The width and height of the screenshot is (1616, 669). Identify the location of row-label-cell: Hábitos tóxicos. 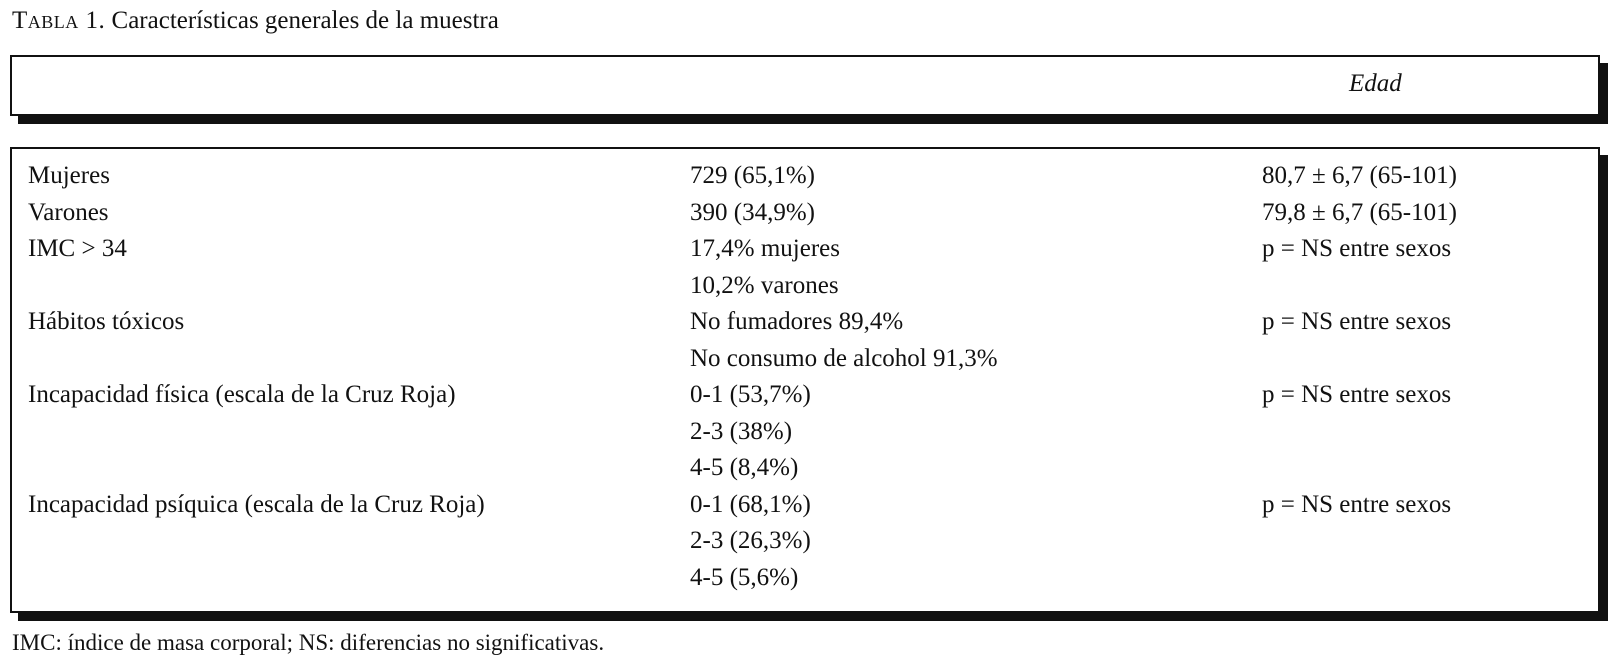
(348, 322).